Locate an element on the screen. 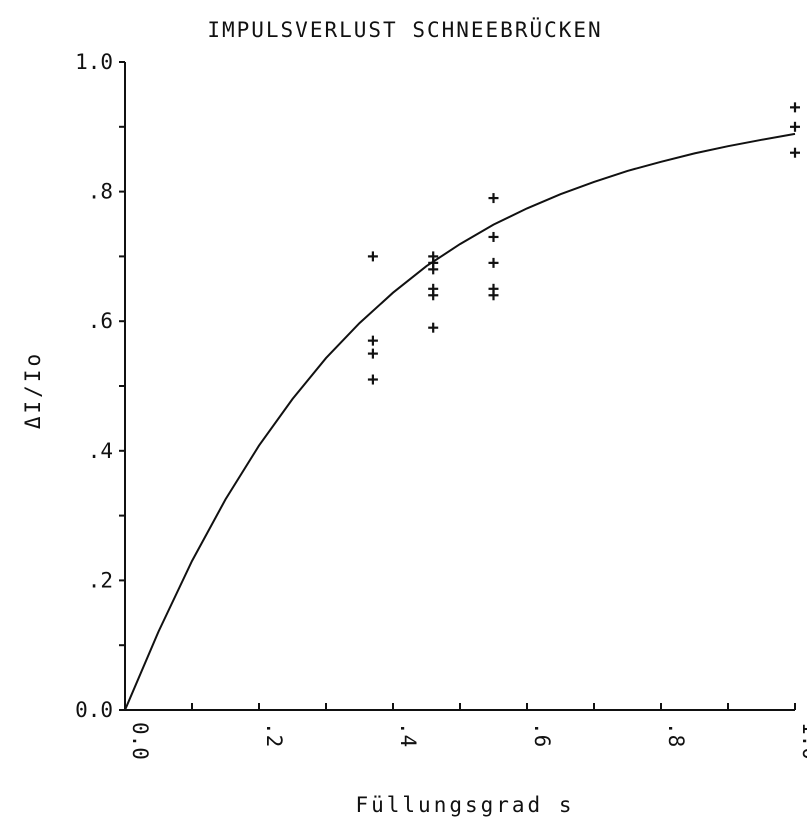 The height and width of the screenshot is (824, 807). x-axis-tick-labels: 0.0 .2 .4 .6 .8 1.0 is located at coordinates (467, 741).